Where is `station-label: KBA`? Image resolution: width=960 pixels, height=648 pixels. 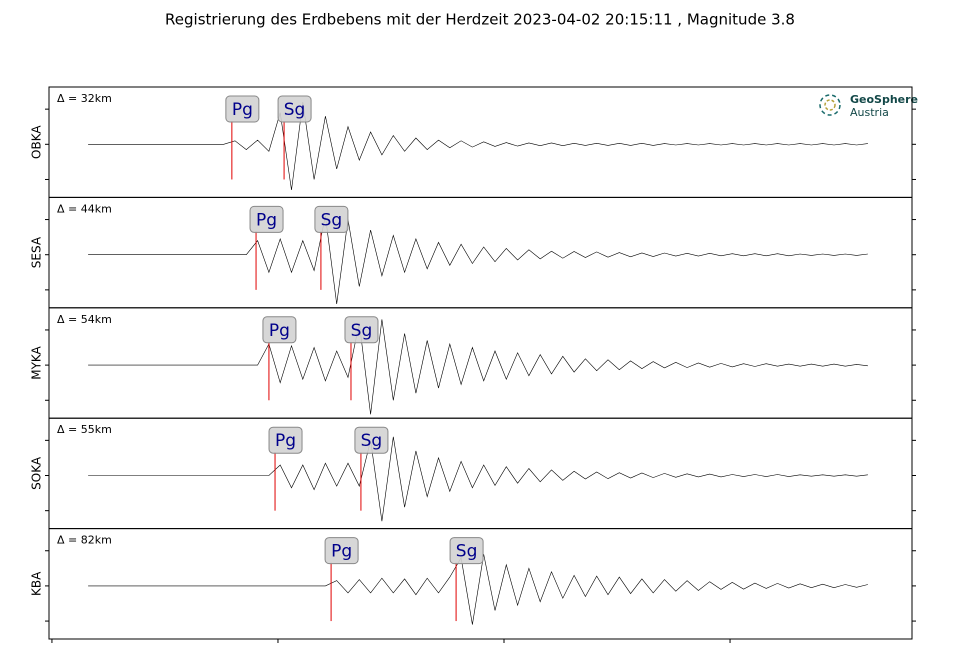
station-label: KBA is located at coordinates (37, 583).